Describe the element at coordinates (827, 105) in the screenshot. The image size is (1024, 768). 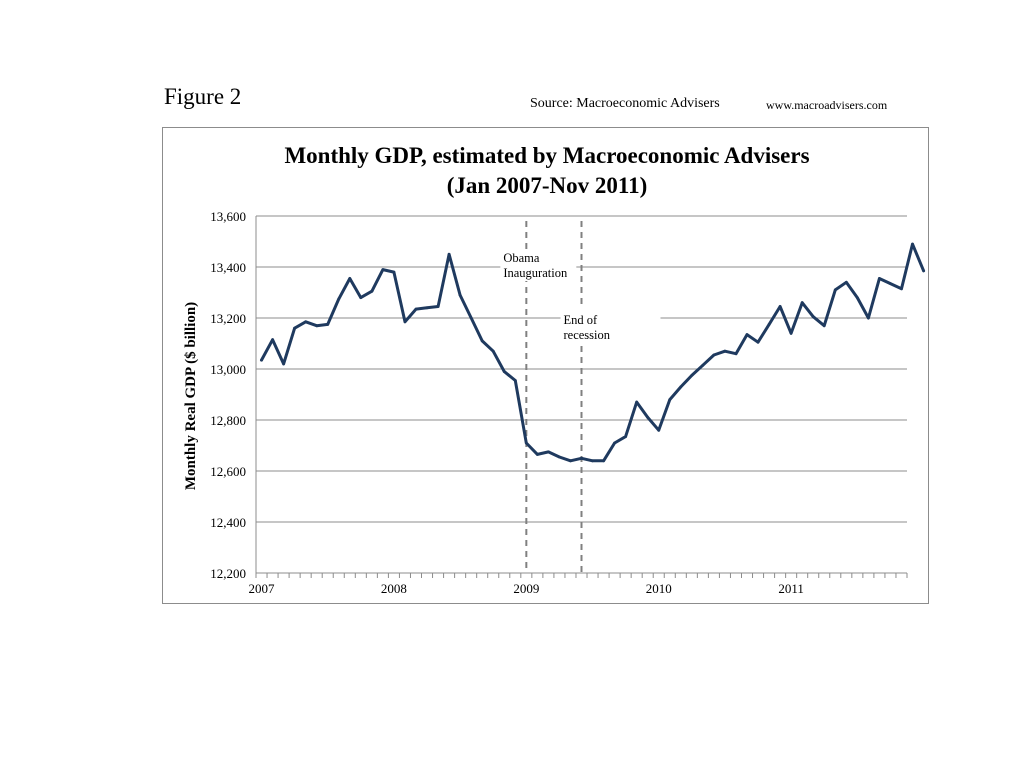
I see `source-url: www.macroadvisers.com` at that location.